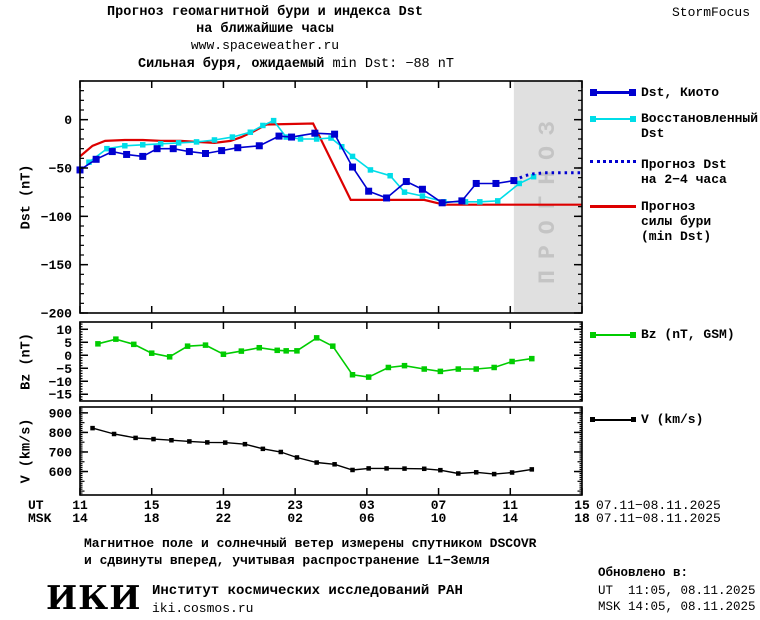 The width and height of the screenshot is (760, 620). I want to click on storm-forecast-legend-marker-icon, so click(613, 206).